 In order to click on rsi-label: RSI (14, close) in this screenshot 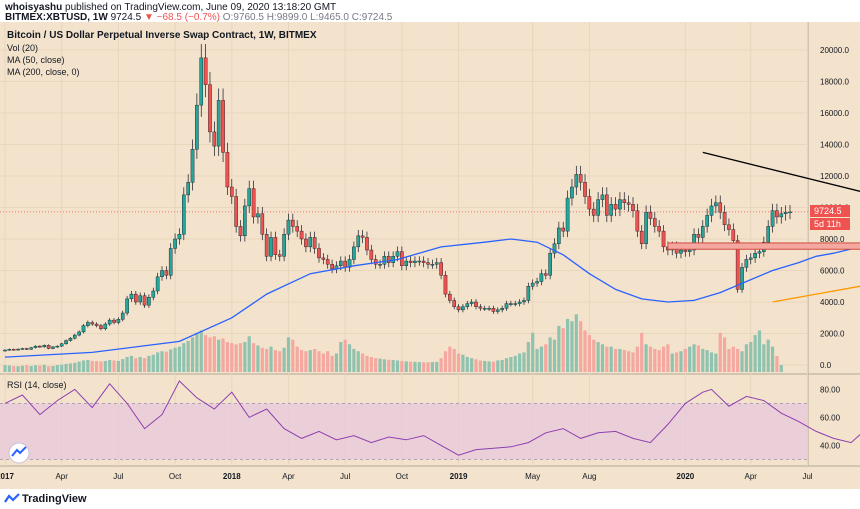, I will do `click(37, 385)`.